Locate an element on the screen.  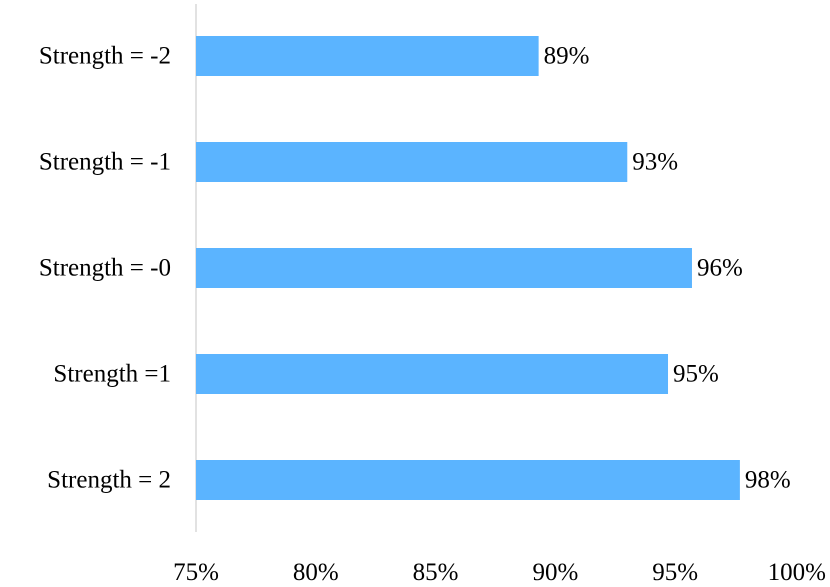
category-label: Strength = -1 is located at coordinates (105, 162).